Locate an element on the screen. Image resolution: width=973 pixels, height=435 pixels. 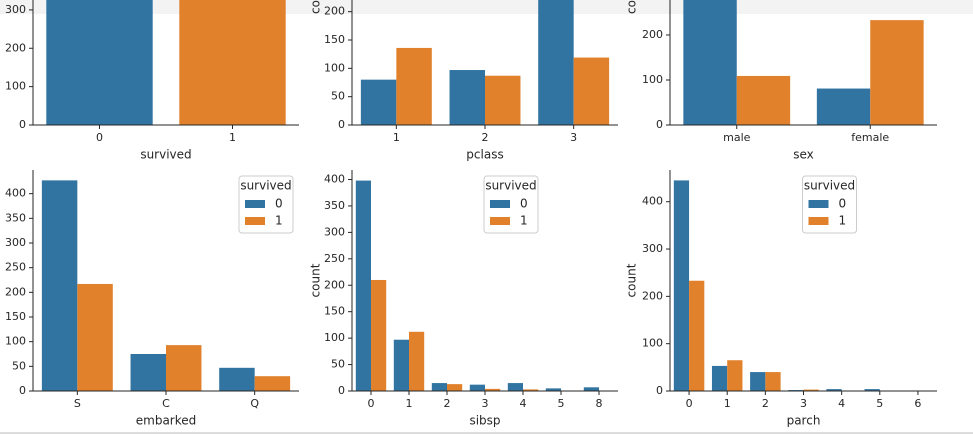
y-tick-label: 250 is located at coordinates (15, 267).